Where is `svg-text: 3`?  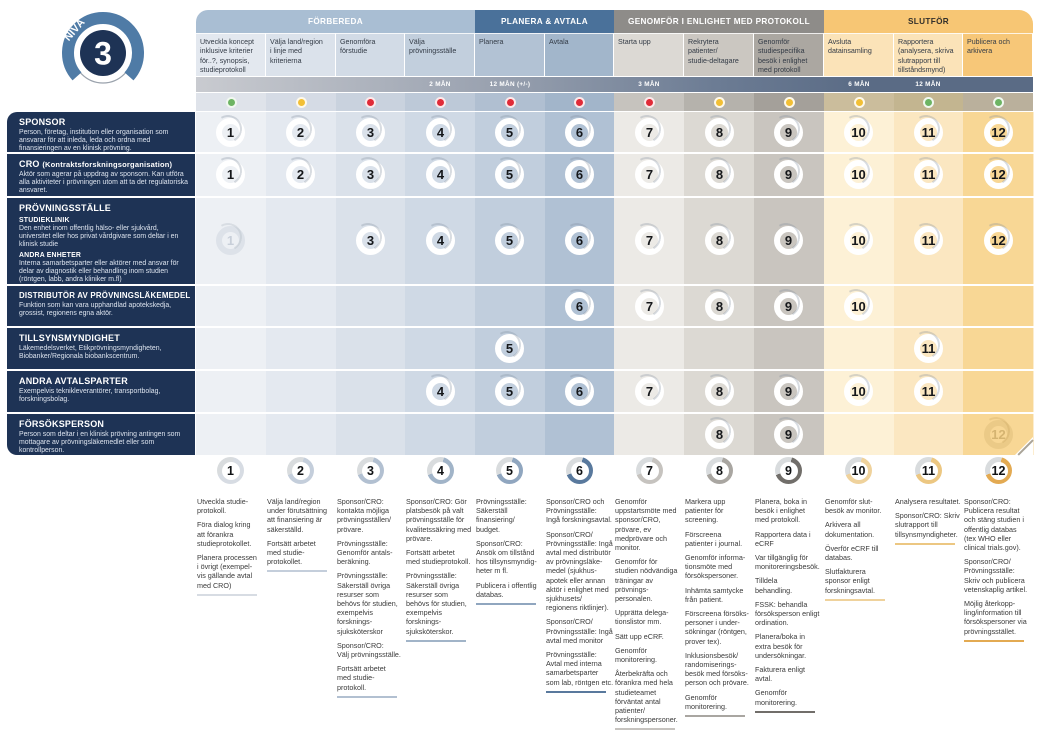 svg-text: 3 is located at coordinates (103, 54).